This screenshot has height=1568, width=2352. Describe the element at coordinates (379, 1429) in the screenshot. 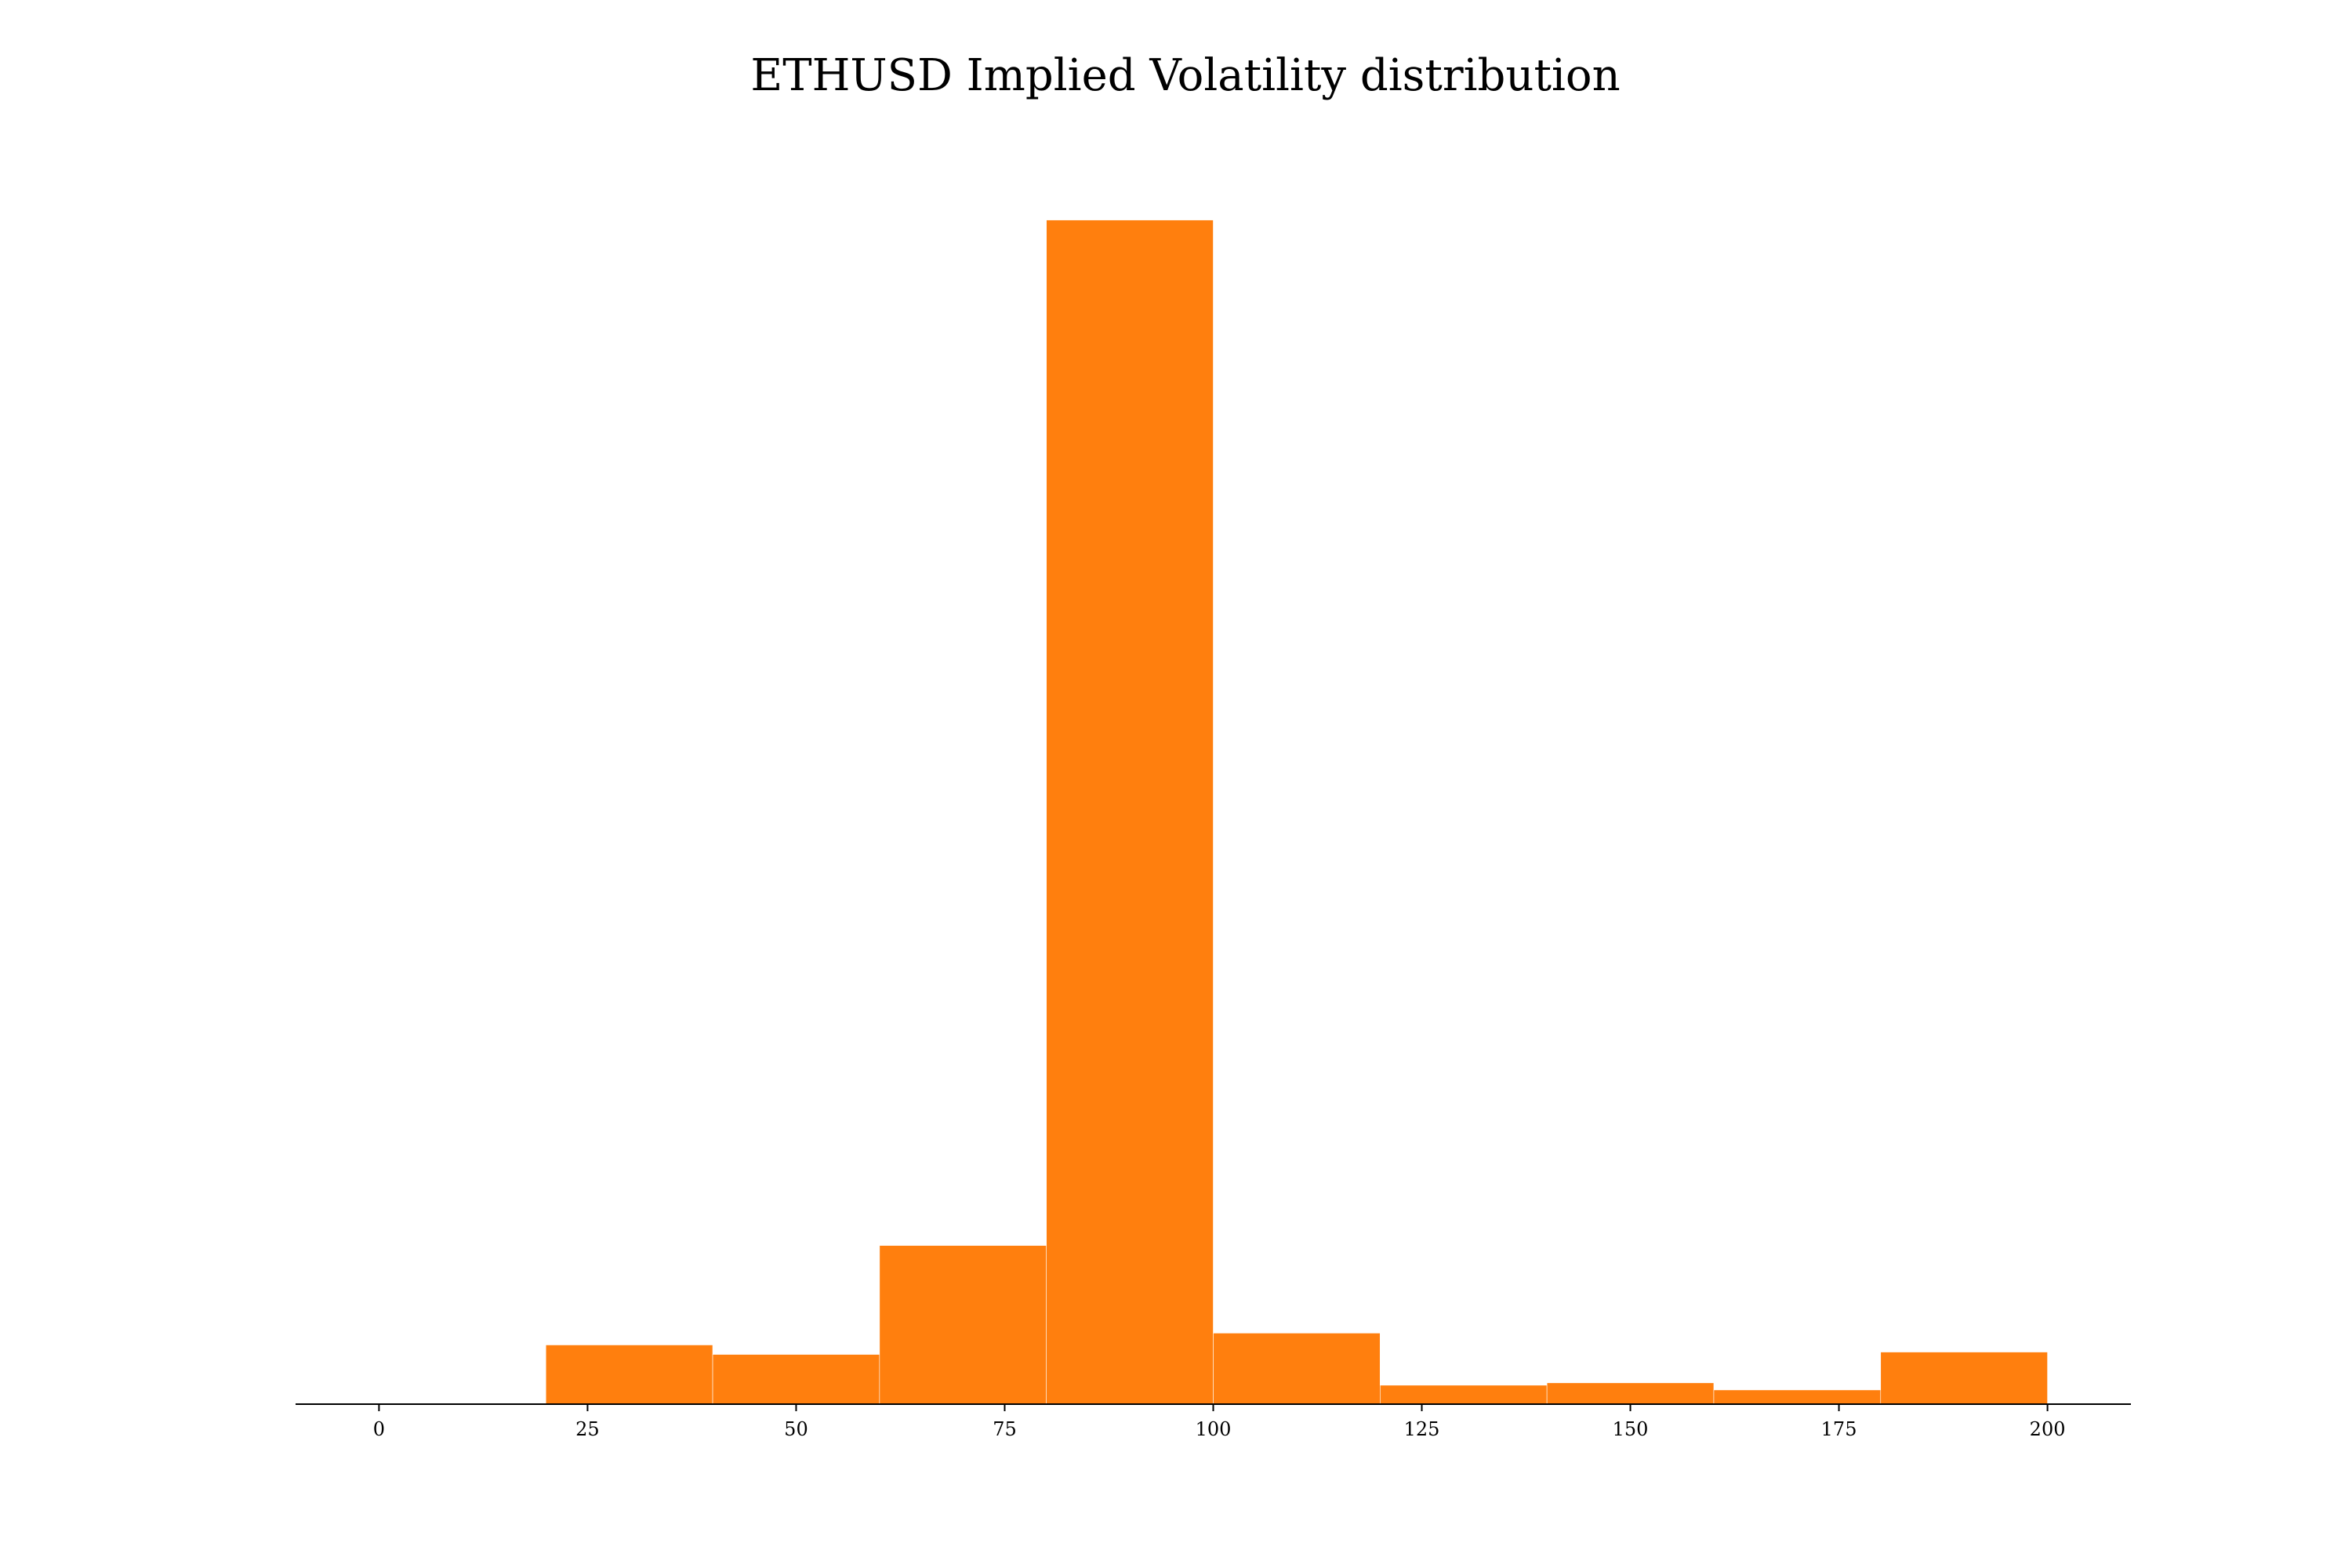

I see `x-tick-label-0: 0` at that location.